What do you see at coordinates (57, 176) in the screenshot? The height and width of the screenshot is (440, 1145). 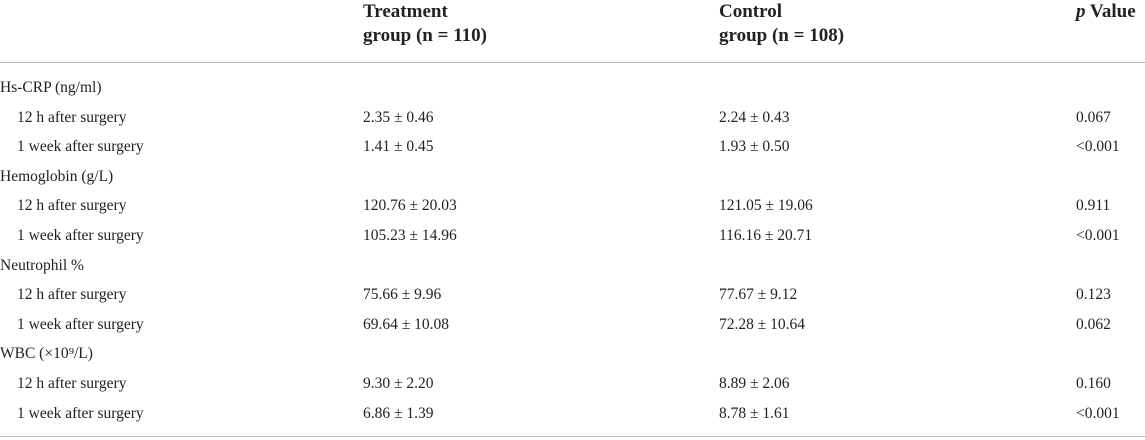 I see `row-group-label: Hemoglobin (g/L)` at bounding box center [57, 176].